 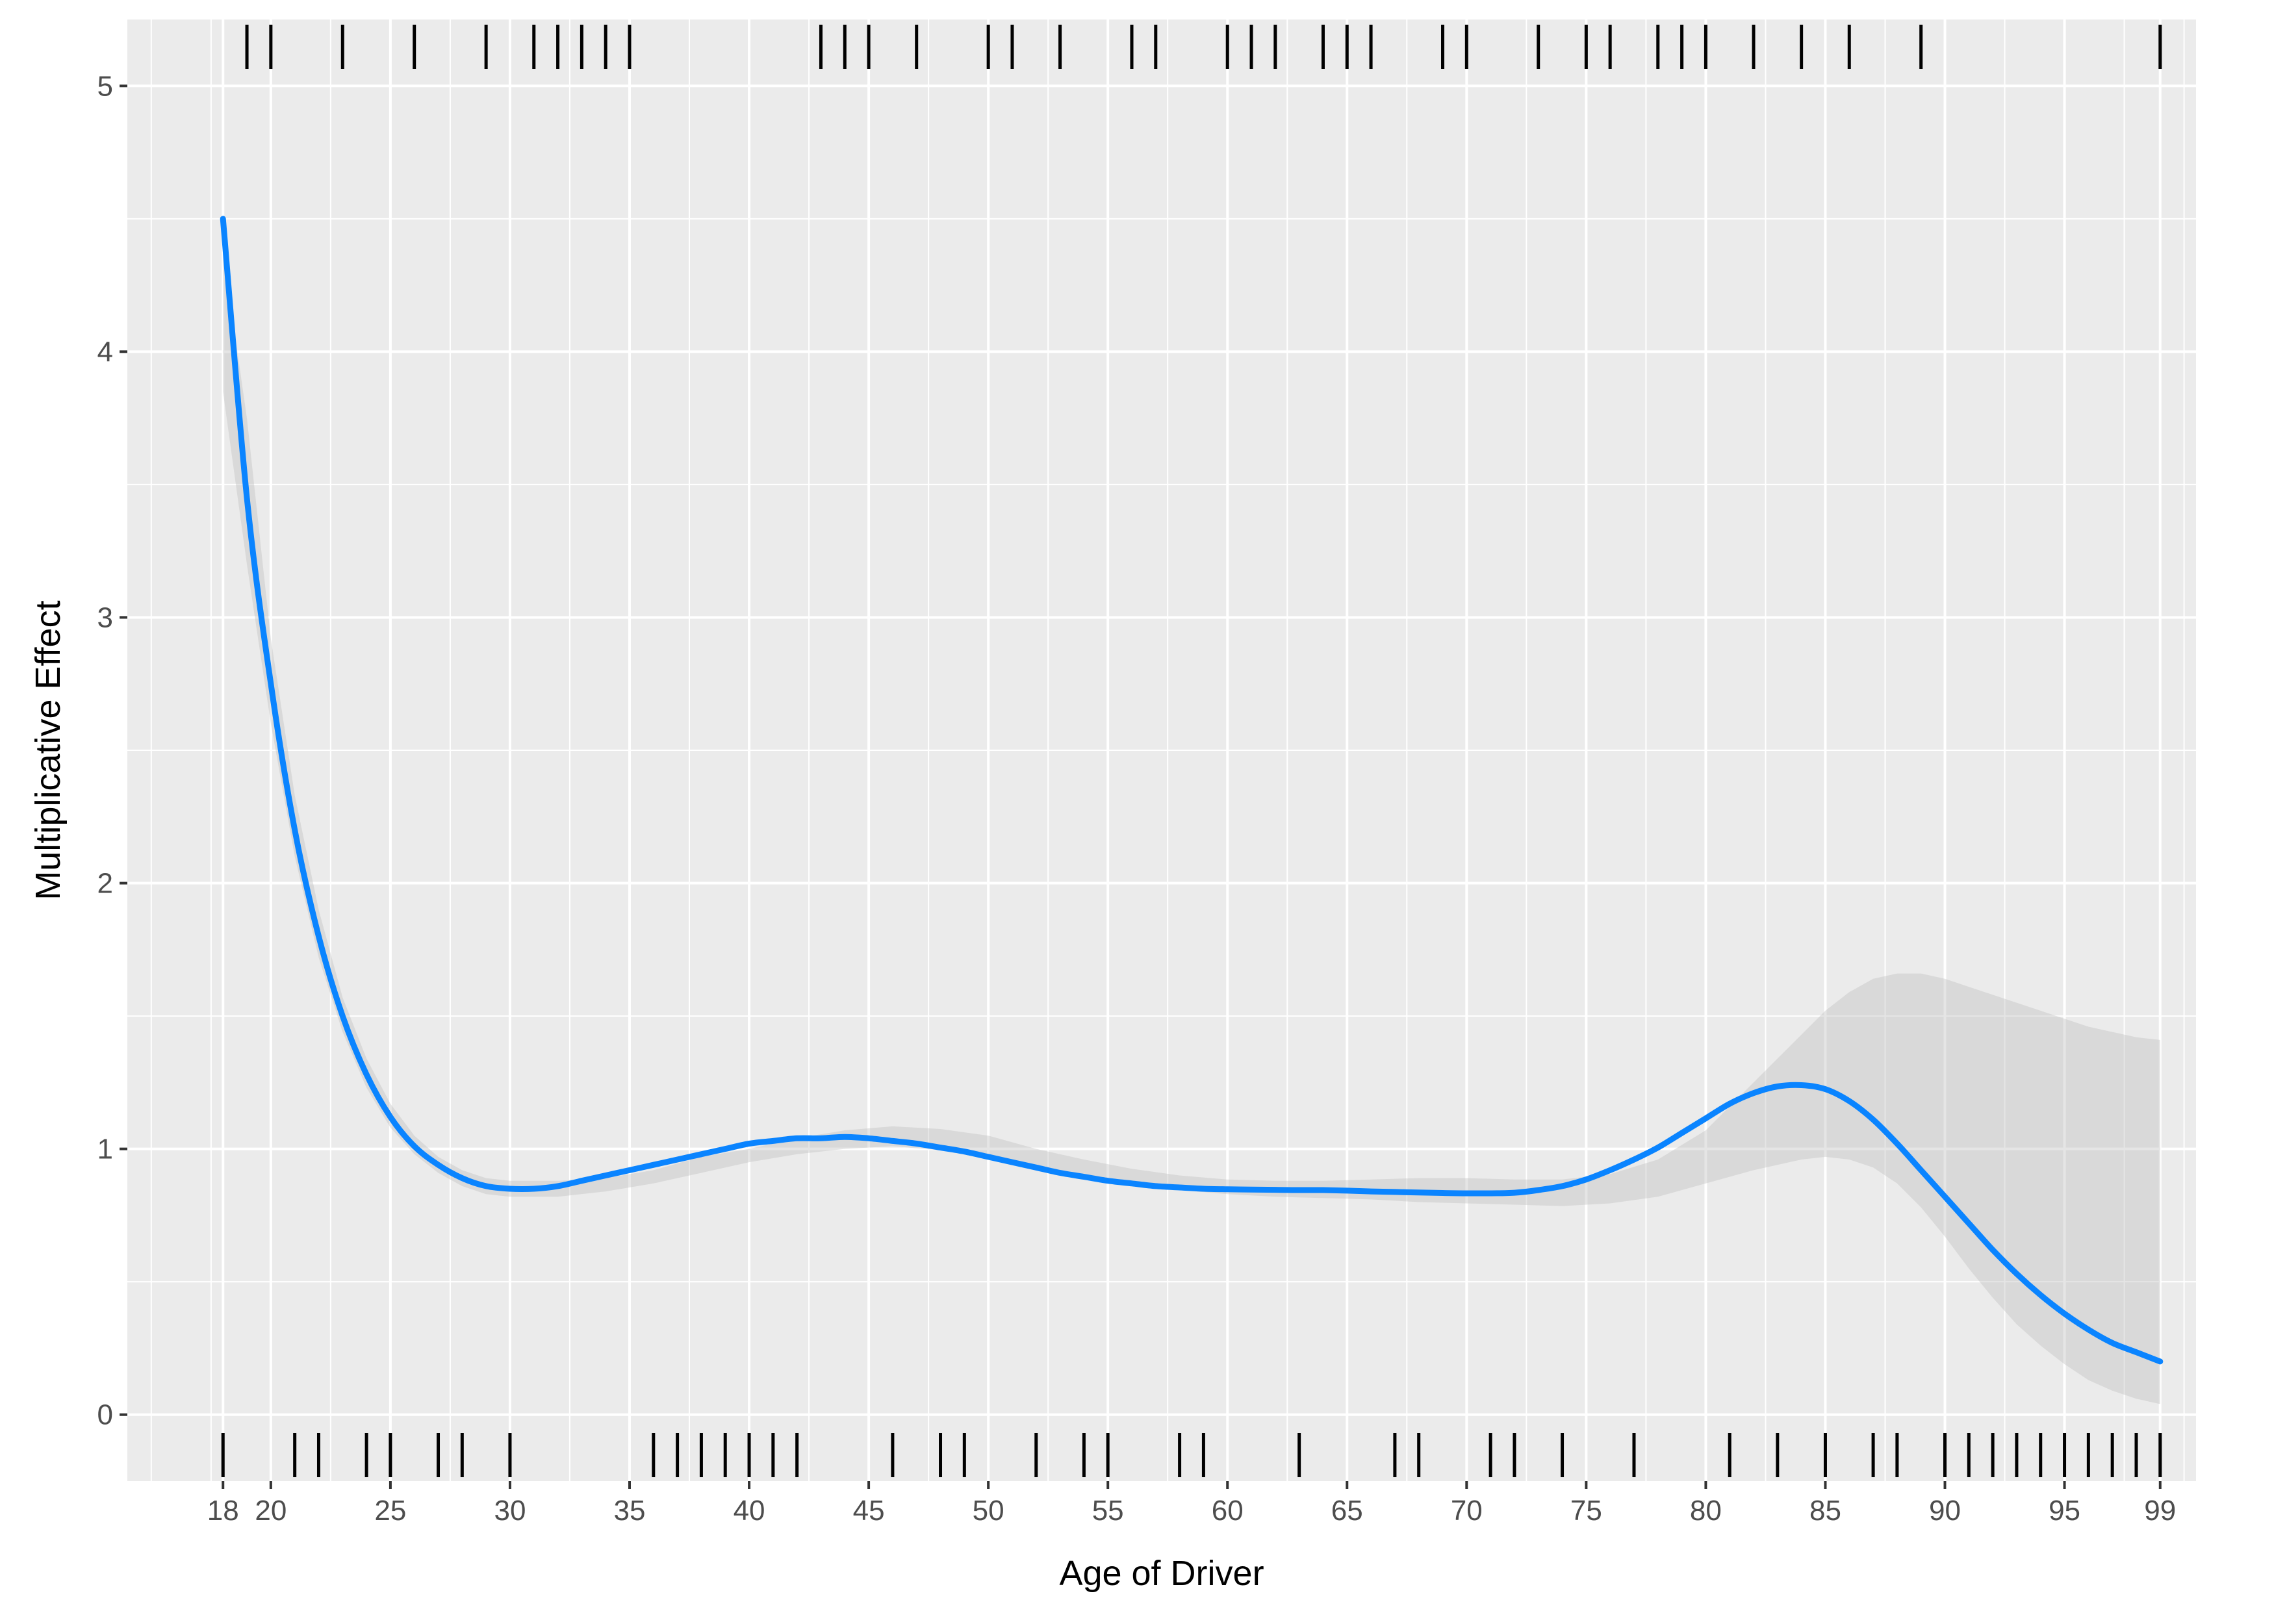 What do you see at coordinates (1203, 47) in the screenshot?
I see `rug-top` at bounding box center [1203, 47].